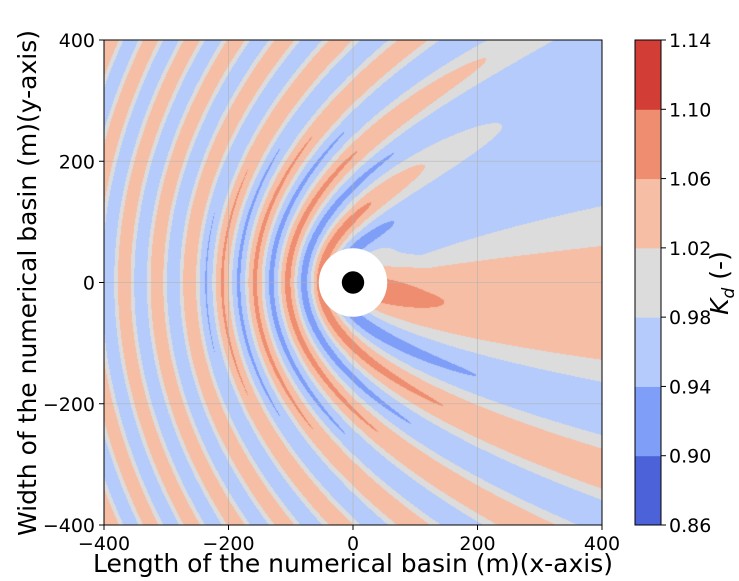  Describe the element at coordinates (722, 283) in the screenshot. I see `colorbar-title: Kd (-)` at that location.